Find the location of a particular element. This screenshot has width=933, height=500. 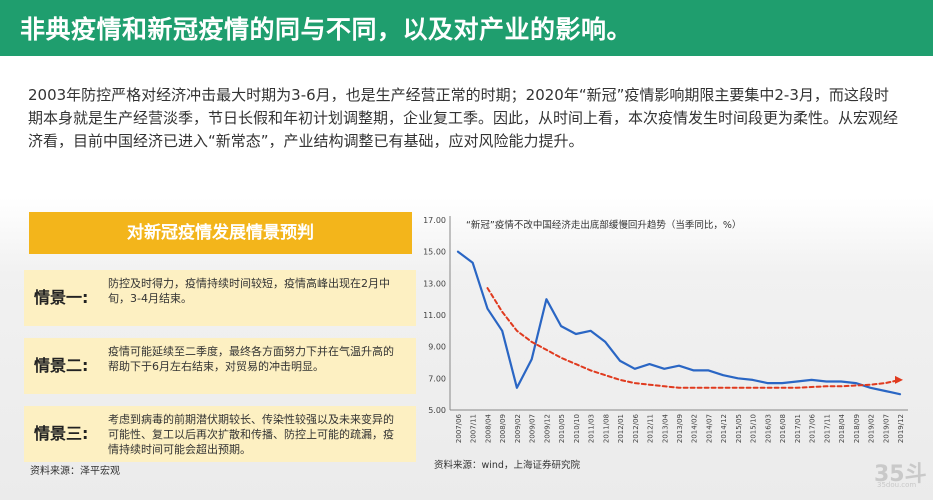

x-tick-label: 2017/11 is located at coordinates (827, 428).